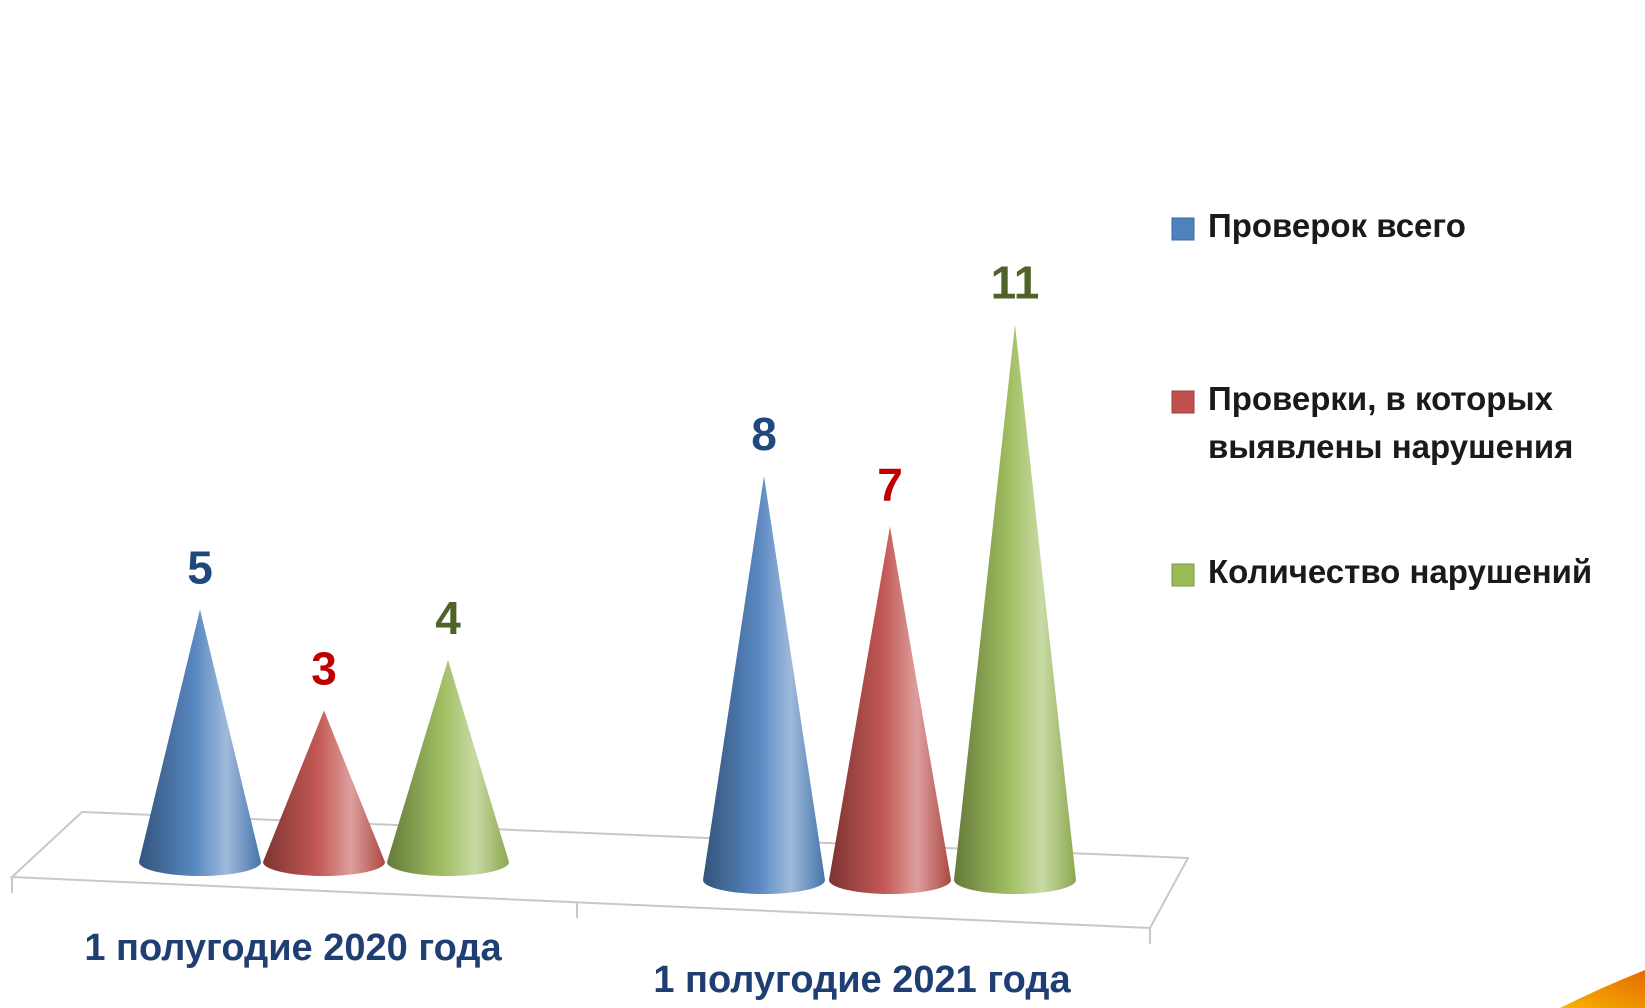  Describe the element at coordinates (324, 669) in the screenshot. I see `value-label: 3` at that location.